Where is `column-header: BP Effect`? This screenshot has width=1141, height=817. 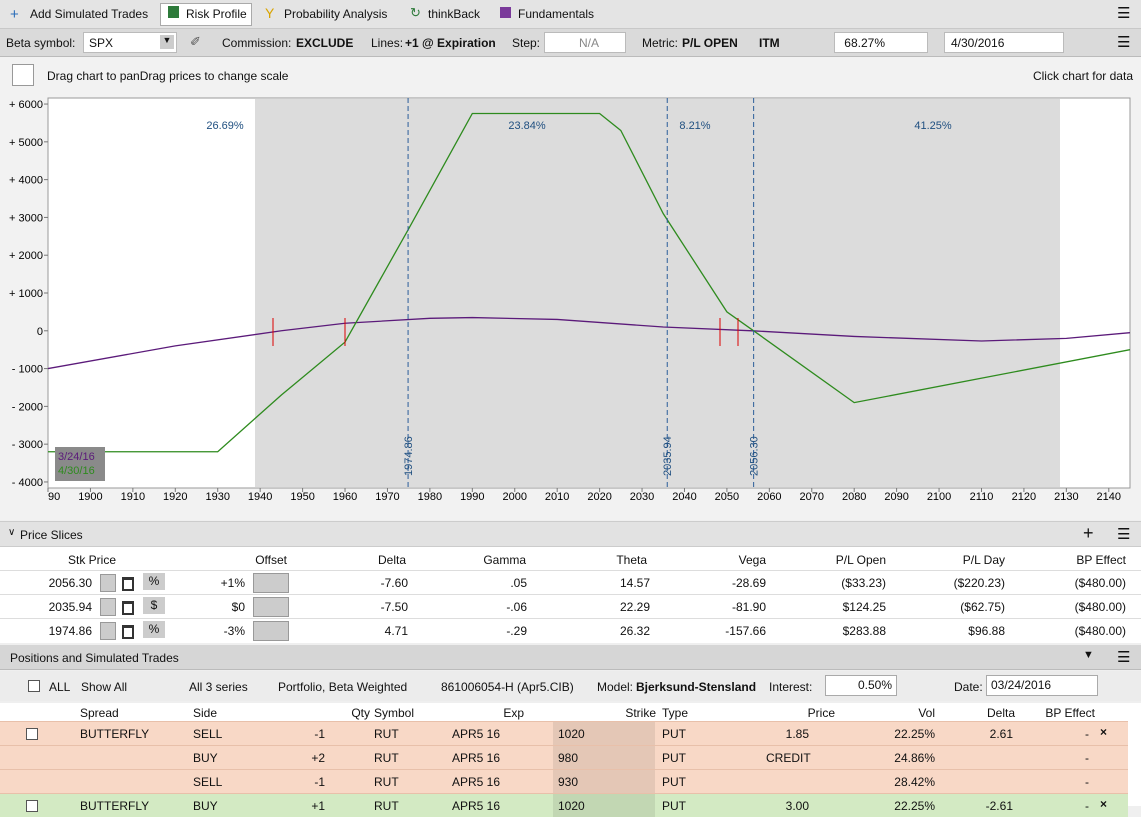
column-header: BP Effect is located at coordinates (1070, 713).